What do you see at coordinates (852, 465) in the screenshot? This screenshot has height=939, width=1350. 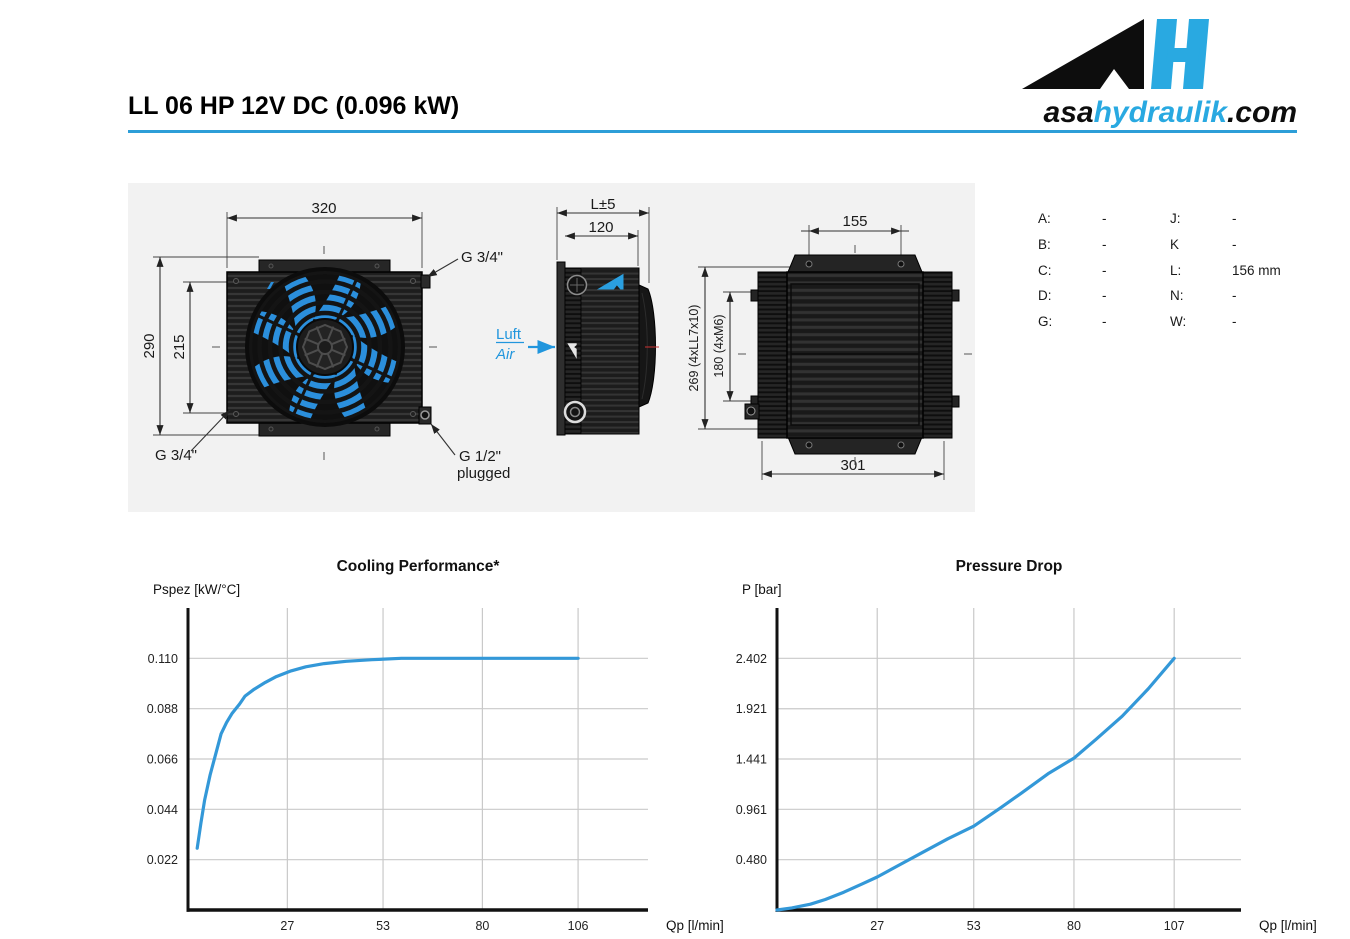 I see `rear-dim-width: 301` at bounding box center [852, 465].